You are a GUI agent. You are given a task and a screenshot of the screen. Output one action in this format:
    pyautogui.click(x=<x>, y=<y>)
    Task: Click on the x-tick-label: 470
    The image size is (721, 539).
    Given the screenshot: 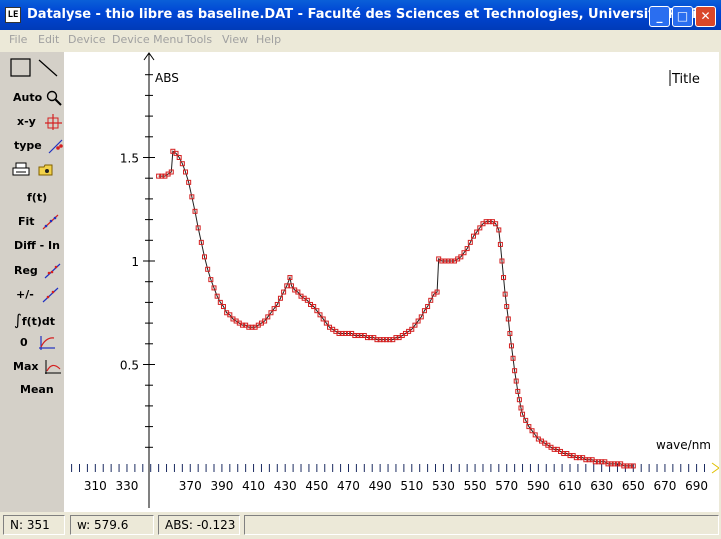 What is the action you would take?
    pyautogui.click(x=348, y=486)
    